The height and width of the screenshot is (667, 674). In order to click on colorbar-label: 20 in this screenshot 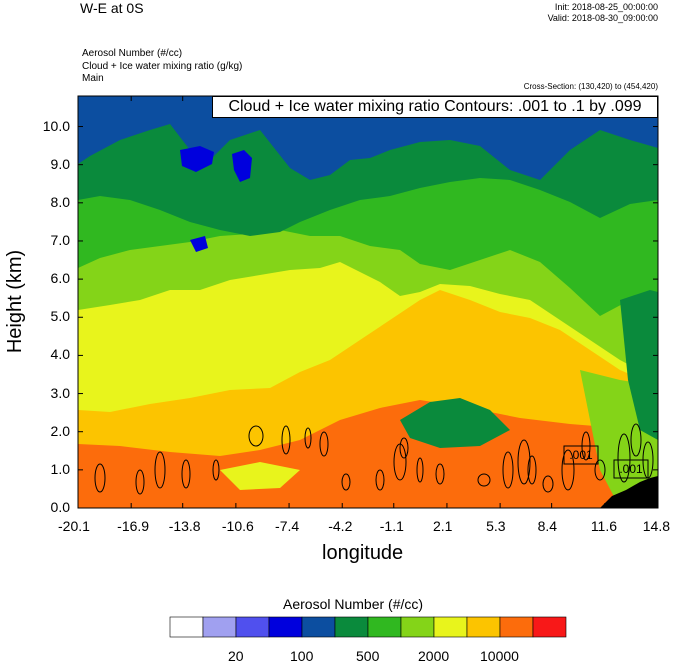, I will do `click(236, 656)`.